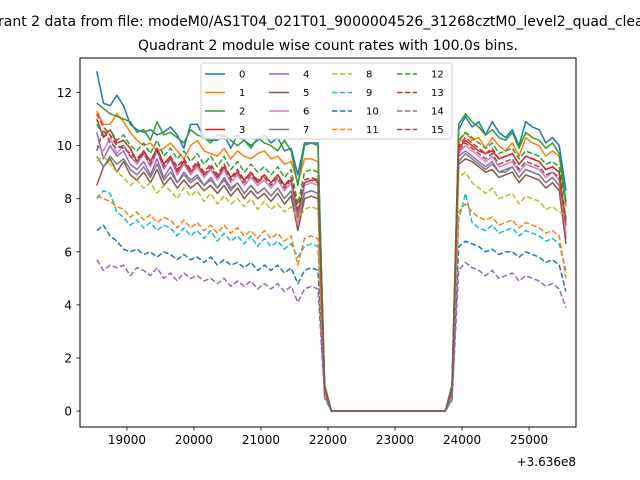  Describe the element at coordinates (306, 112) in the screenshot. I see `legend-label-6: 6` at that location.